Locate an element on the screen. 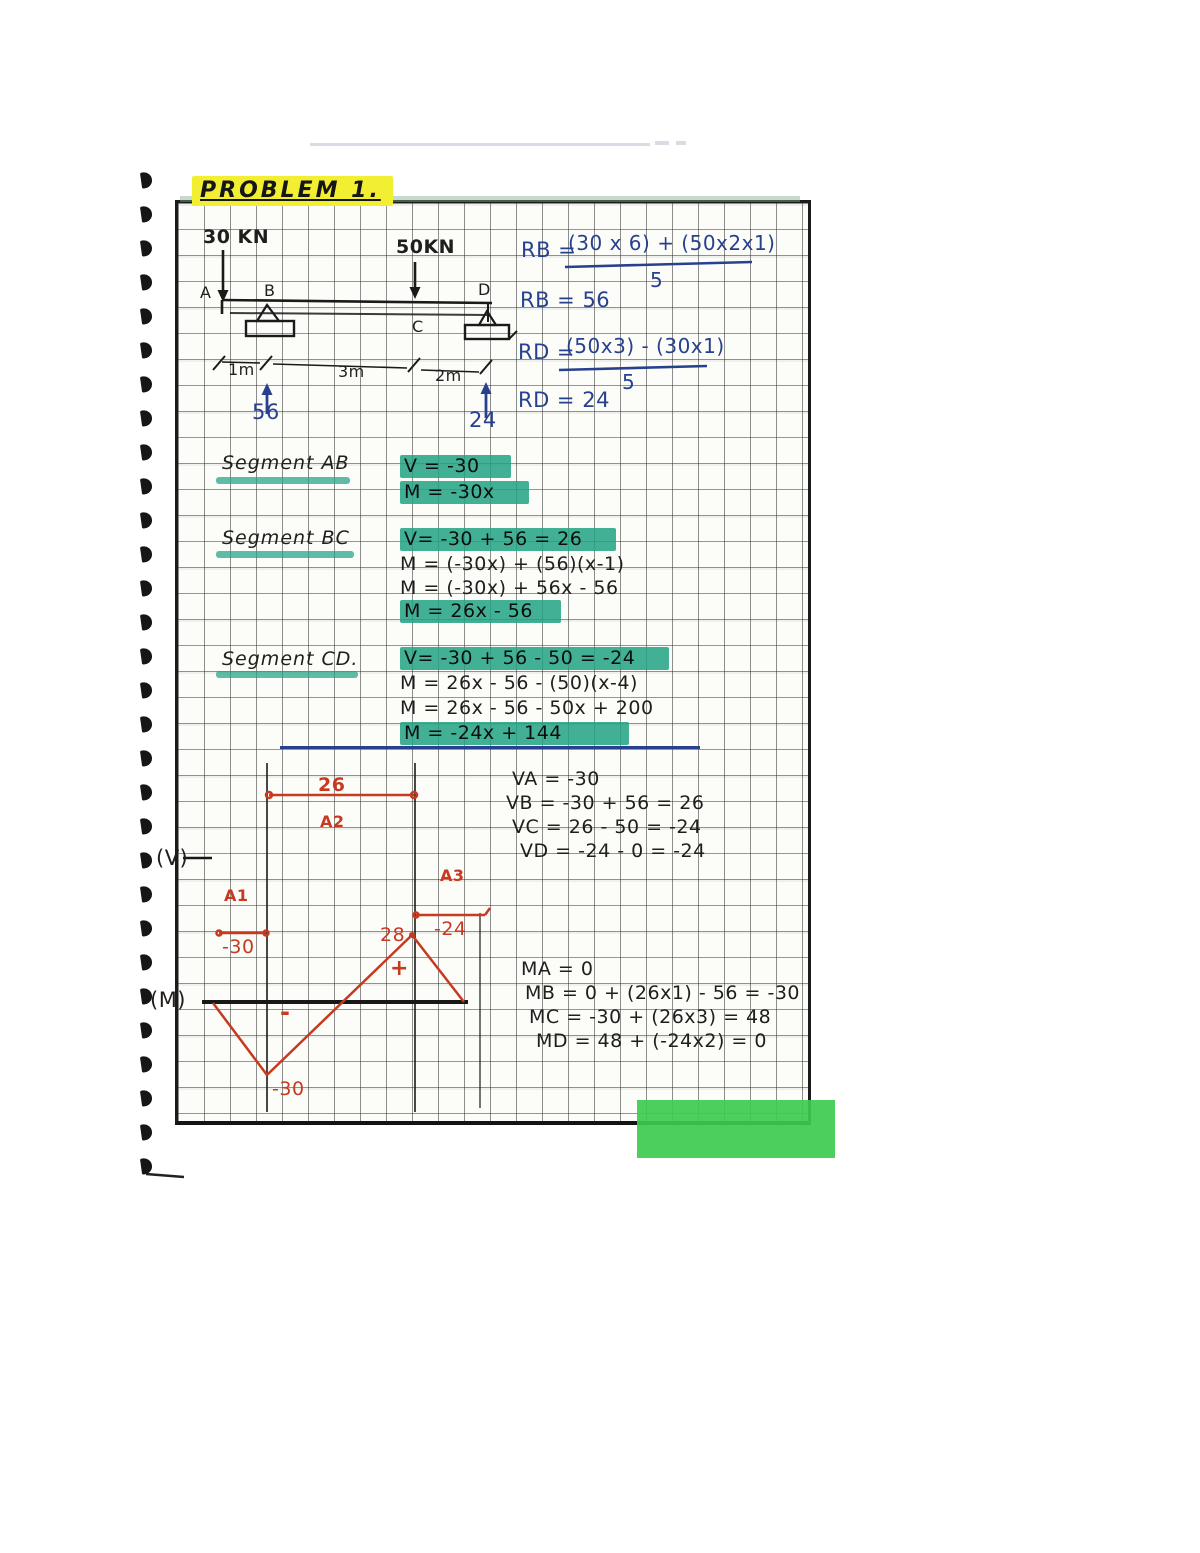 Image resolution: width=1200 pixels, height=1553 pixels. segment-bc-v-eq: V= -30 + 56 = 26 is located at coordinates (508, 539).